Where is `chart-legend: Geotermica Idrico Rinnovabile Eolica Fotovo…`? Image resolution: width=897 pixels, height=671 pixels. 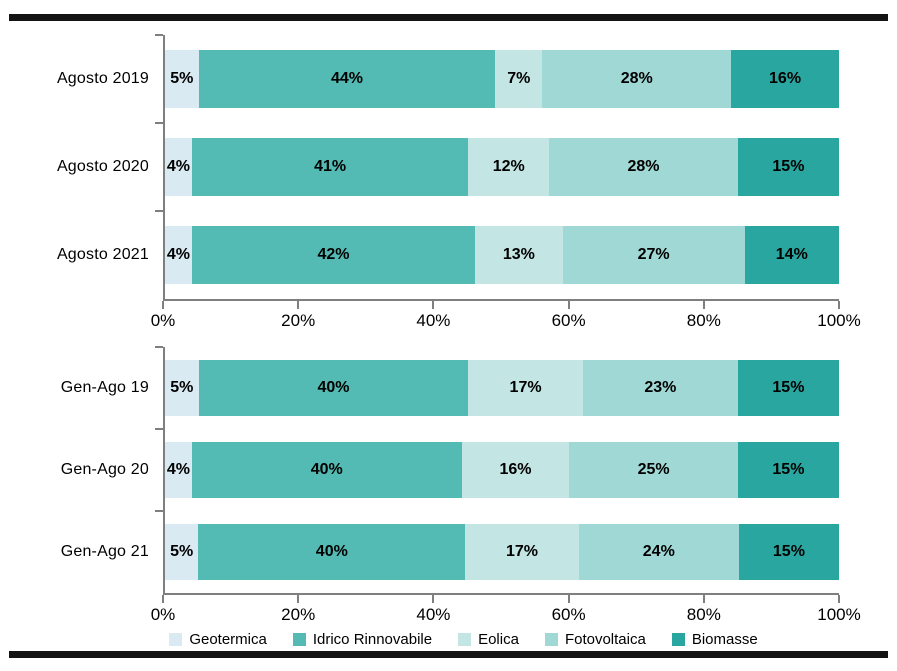 chart-legend: Geotermica Idrico Rinnovabile Eolica Fotovo… is located at coordinates (463, 639).